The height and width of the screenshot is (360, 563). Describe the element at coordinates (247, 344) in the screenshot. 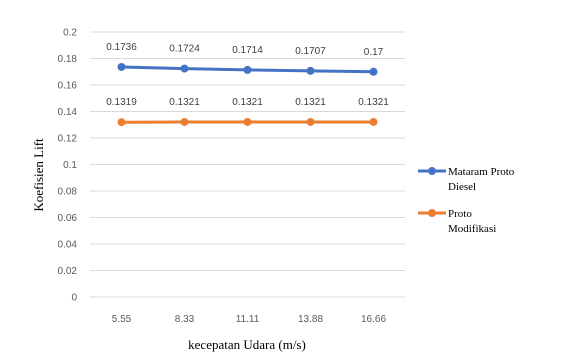

I see `x-axis-title: kecepatan Udara (m/s)` at that location.